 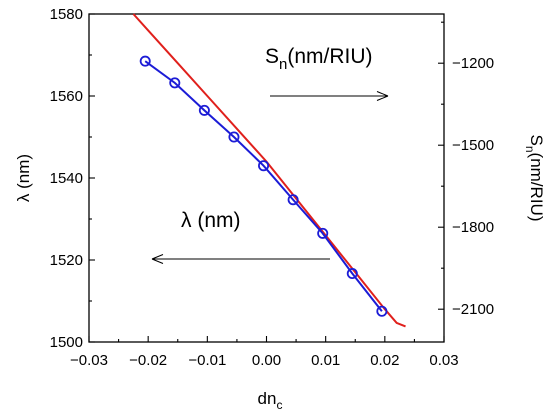 I want to click on x-tick-label: 0.03, so click(x=443, y=360).